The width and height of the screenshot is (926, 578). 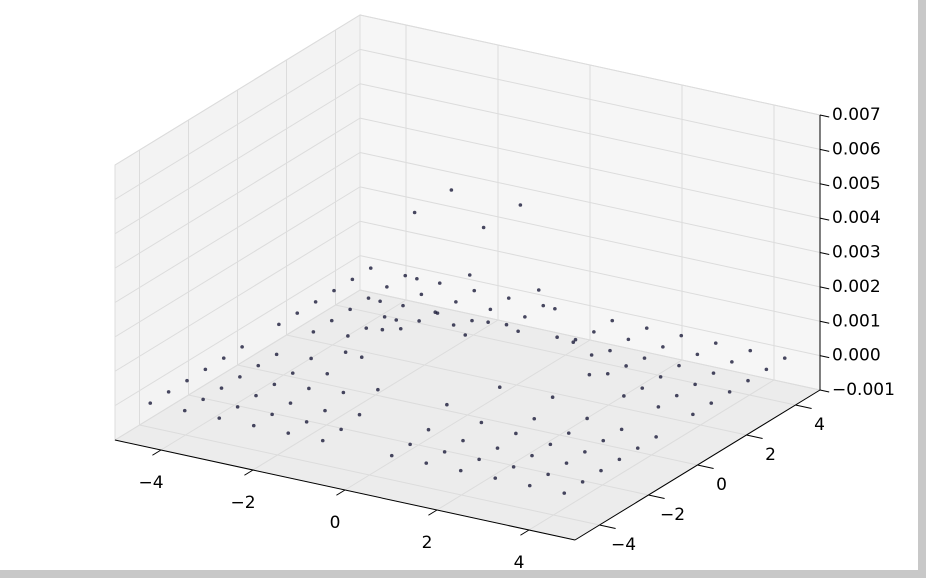 I want to click on z-tick-label: 0.000, so click(x=856, y=356).